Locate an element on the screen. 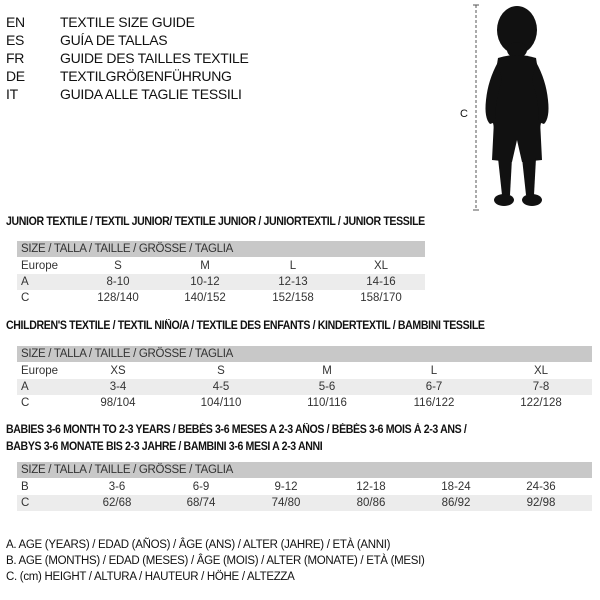 The width and height of the screenshot is (600, 600). cell: 110/116 is located at coordinates (327, 403).